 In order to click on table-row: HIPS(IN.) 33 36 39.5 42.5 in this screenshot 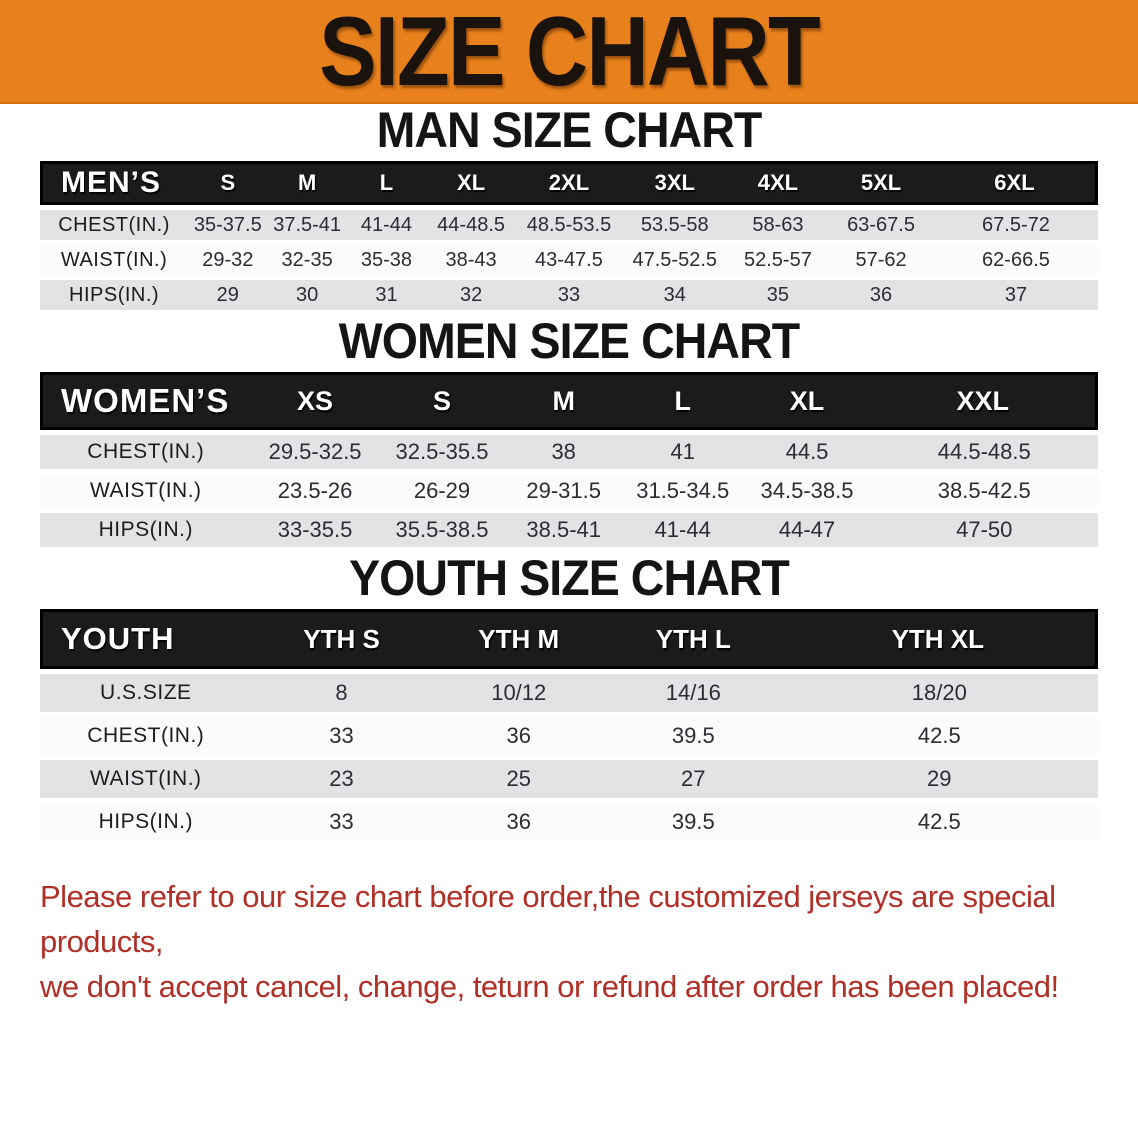, I will do `click(569, 822)`.